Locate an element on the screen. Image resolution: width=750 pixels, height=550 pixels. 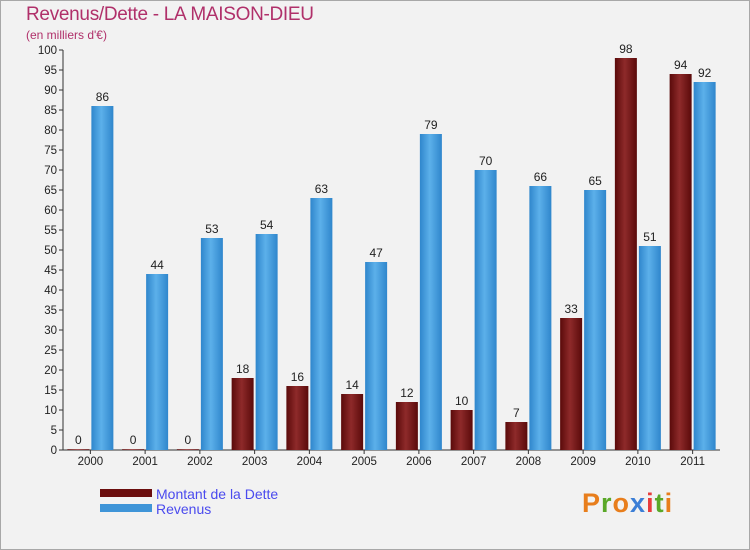
x-tick-label: 2006 is located at coordinates (419, 462).